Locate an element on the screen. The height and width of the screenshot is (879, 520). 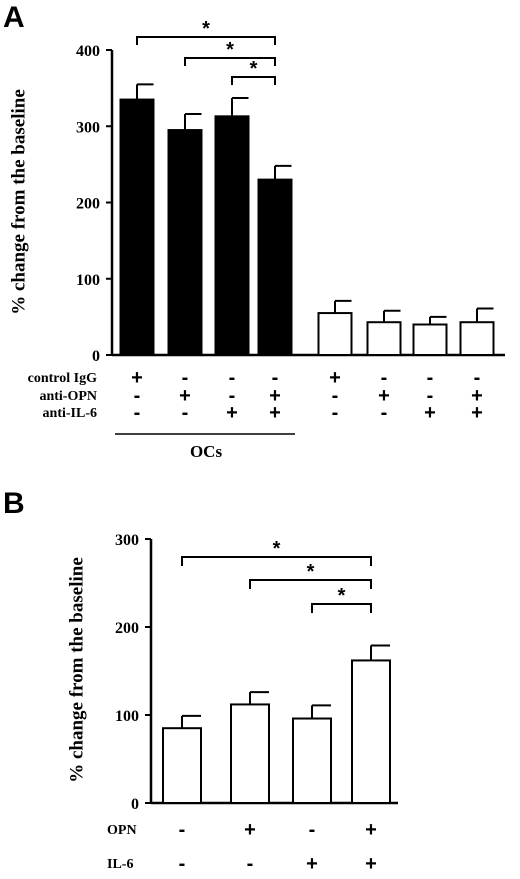
panel-a-group-label: OCs is located at coordinates (206, 451).